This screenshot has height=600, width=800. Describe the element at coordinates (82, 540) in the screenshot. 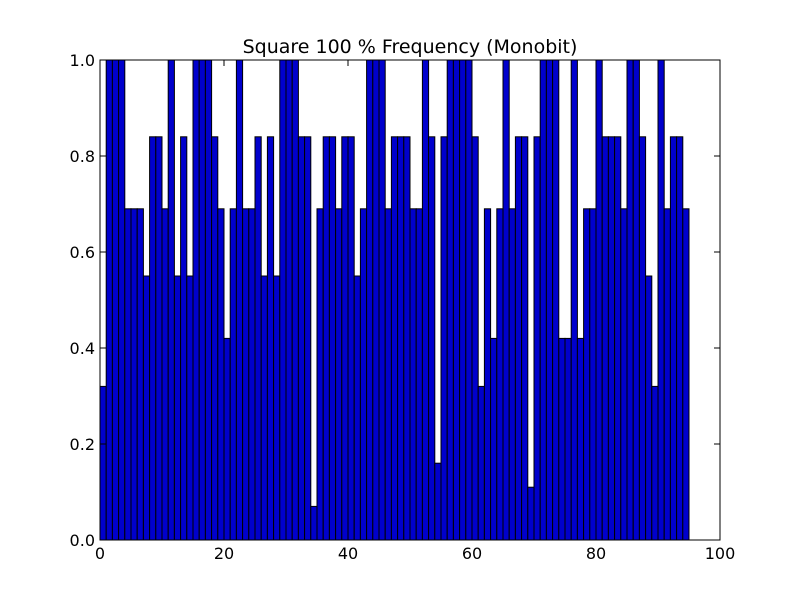

I see `y-tick-label: 0.0` at that location.